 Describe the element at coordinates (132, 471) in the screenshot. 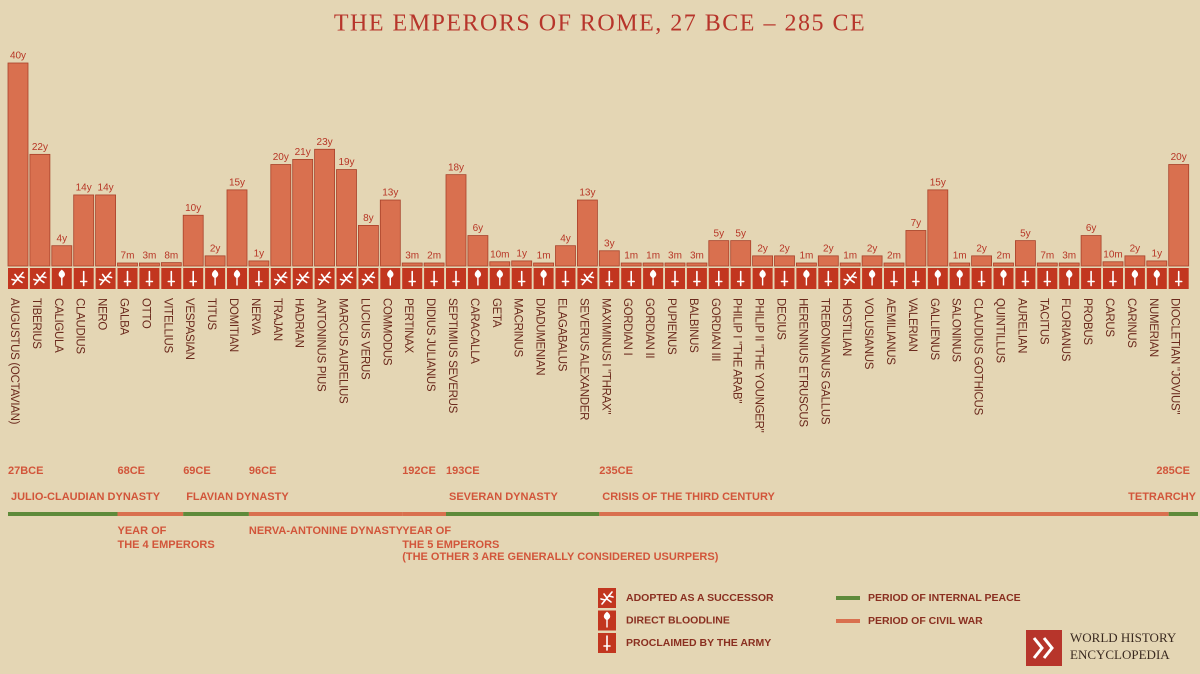

I see `period-date: 68CE` at that location.